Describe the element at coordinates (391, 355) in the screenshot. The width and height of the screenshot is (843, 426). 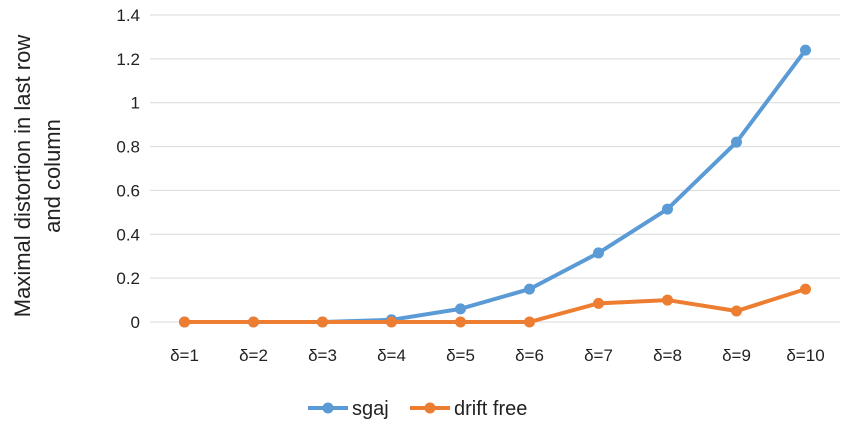
I see `x-tick-label: δ=4` at that location.